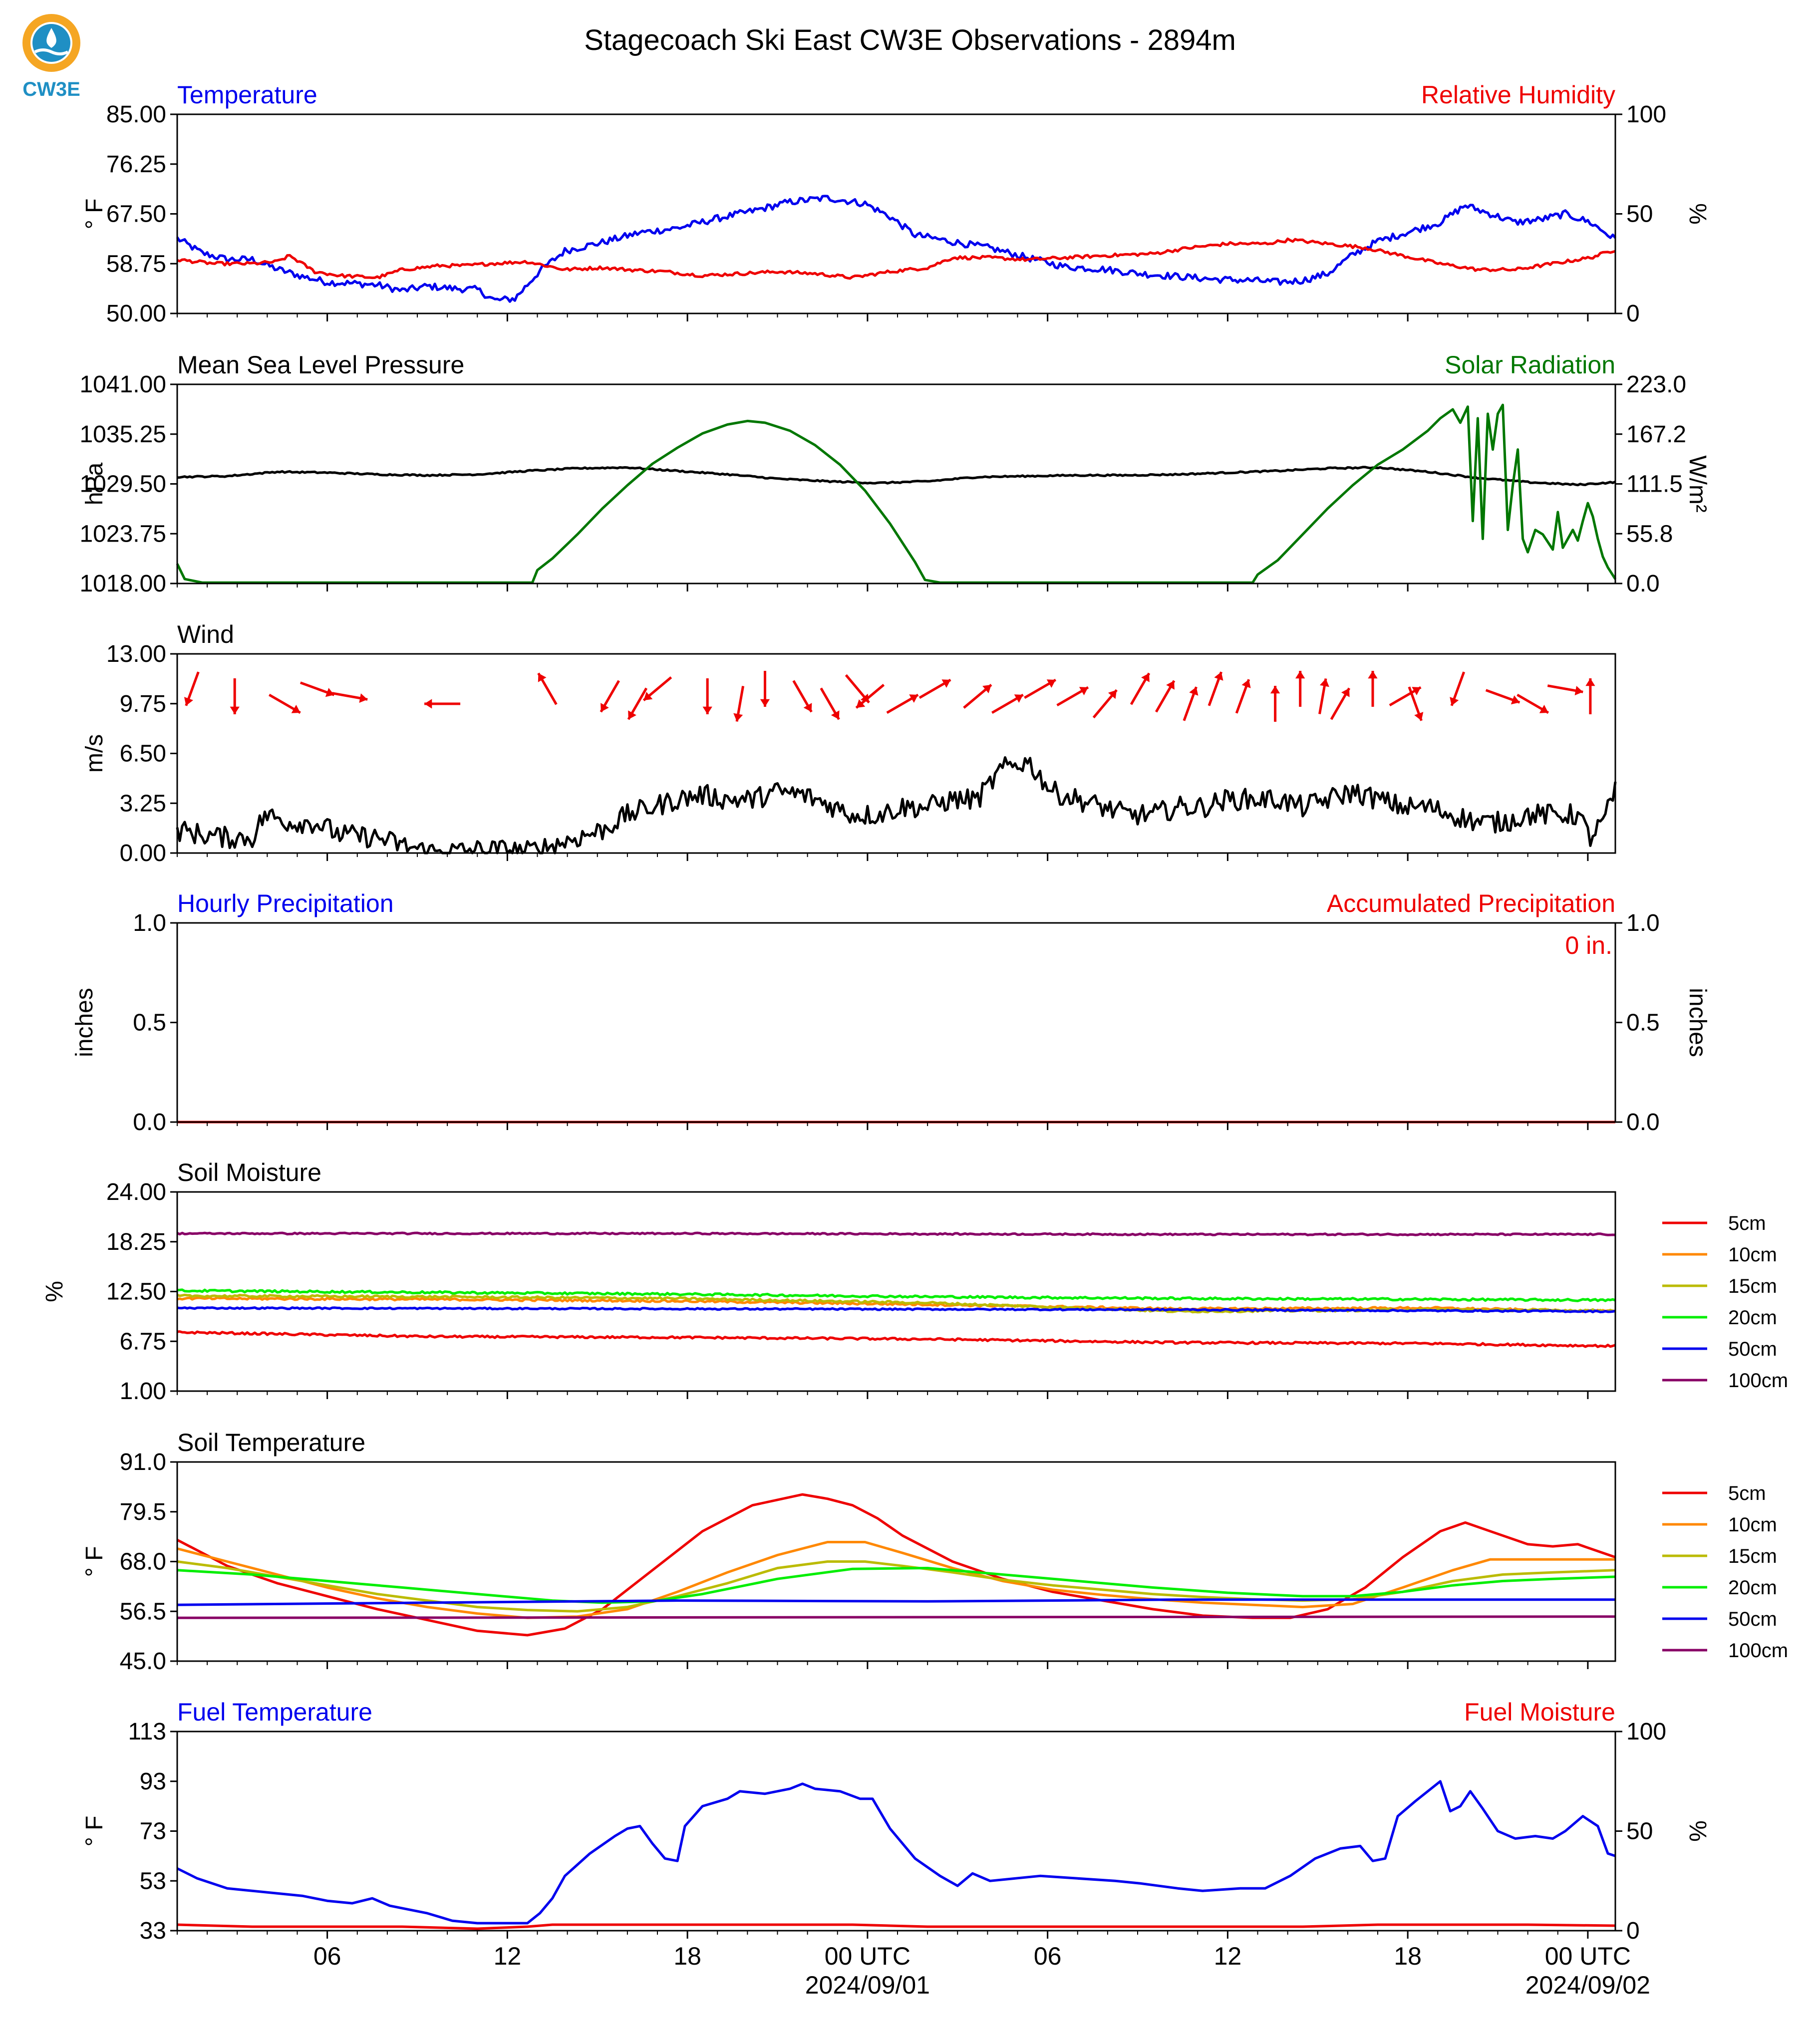 This screenshot has height=2028, width=1820. What do you see at coordinates (136, 1292) in the screenshot?
I see `y-left-tick-label: 12.50` at bounding box center [136, 1292].